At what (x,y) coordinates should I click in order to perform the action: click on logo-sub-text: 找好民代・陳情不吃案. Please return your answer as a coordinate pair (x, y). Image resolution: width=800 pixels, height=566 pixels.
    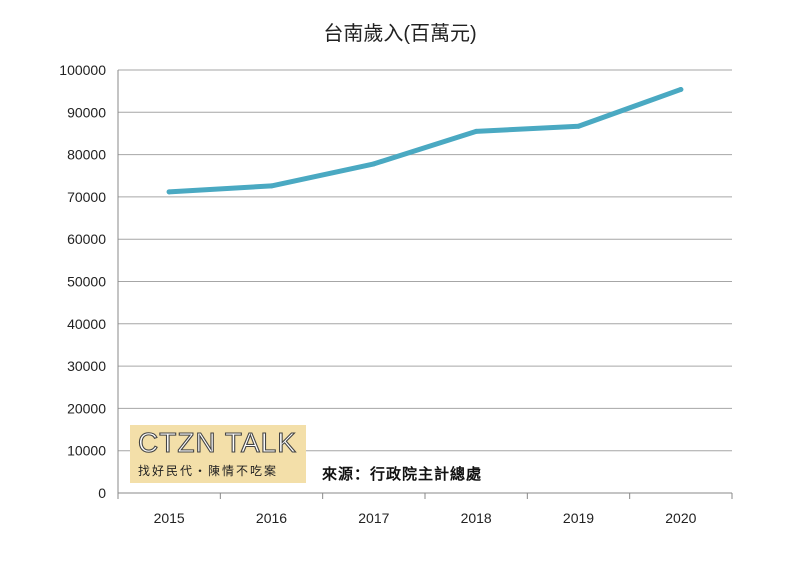
    Looking at the image, I should click on (208, 471).